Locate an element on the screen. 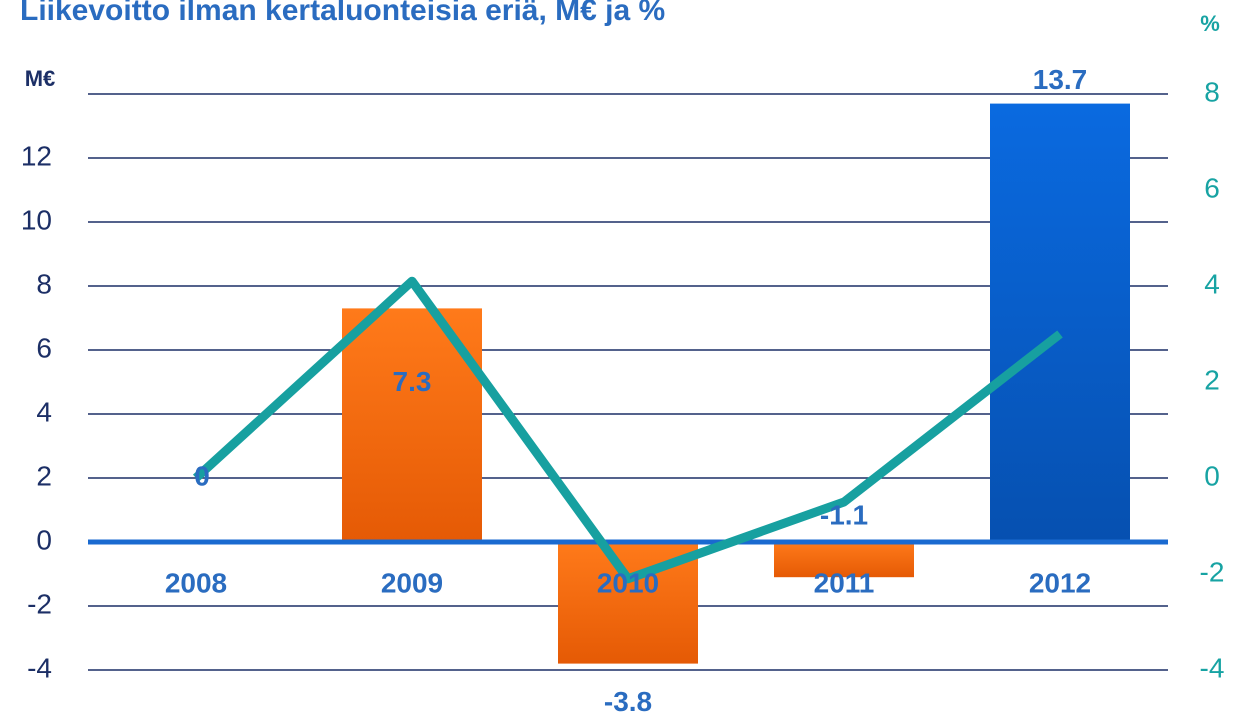  y-tick-label: 8 is located at coordinates (44, 283).